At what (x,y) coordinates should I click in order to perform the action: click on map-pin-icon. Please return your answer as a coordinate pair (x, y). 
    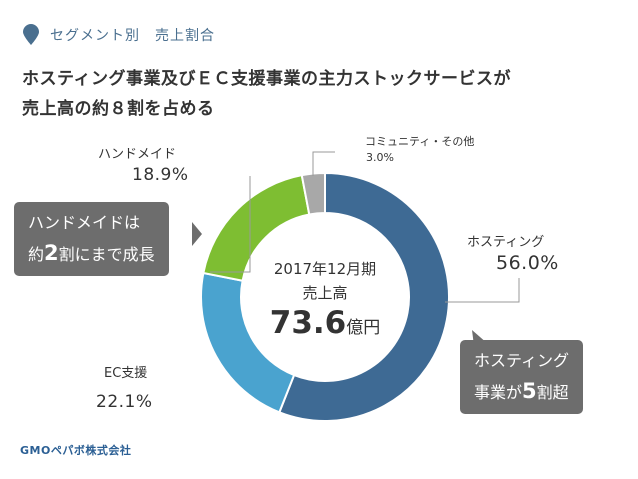
    Looking at the image, I should click on (31, 34).